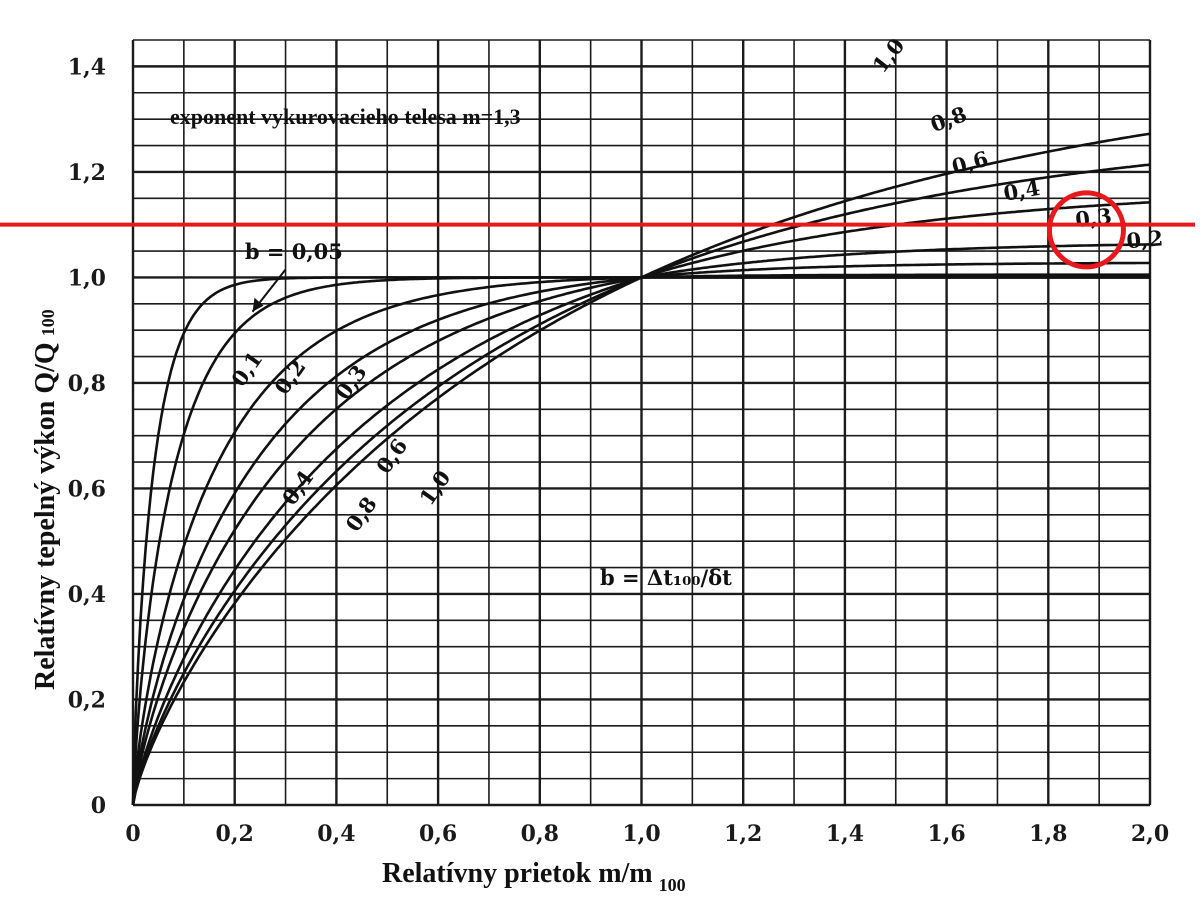 This screenshot has height=901, width=1200. Describe the element at coordinates (48, 322) in the screenshot. I see `y-axis-label-sub: 100` at that location.